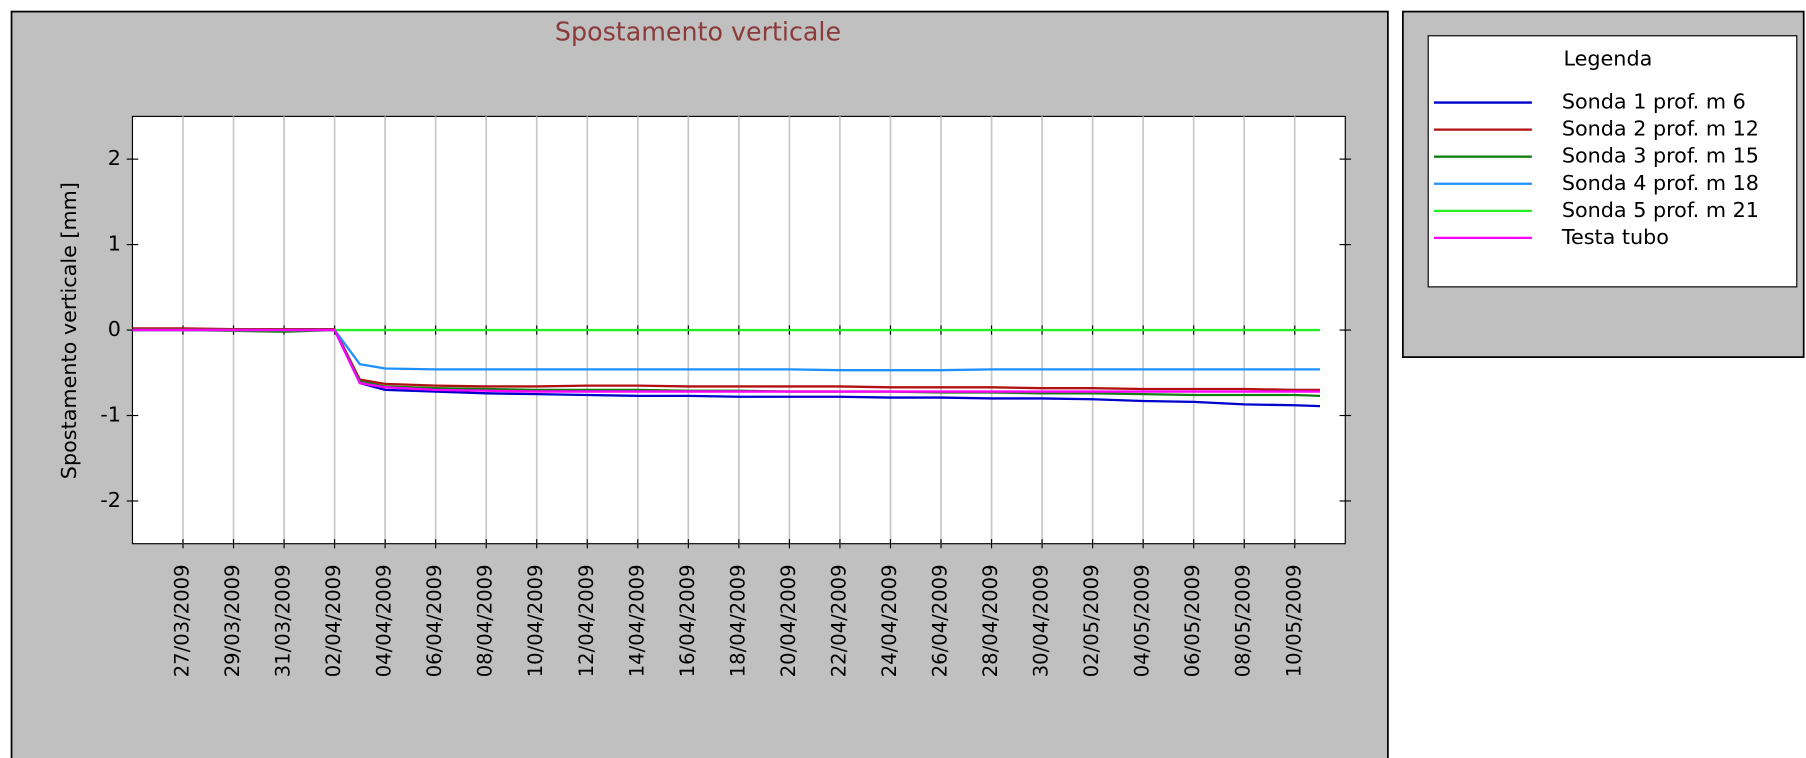 This screenshot has height=758, width=1806. Describe the element at coordinates (232, 620) in the screenshot. I see `x-tick-label: 29/03/2009` at that location.